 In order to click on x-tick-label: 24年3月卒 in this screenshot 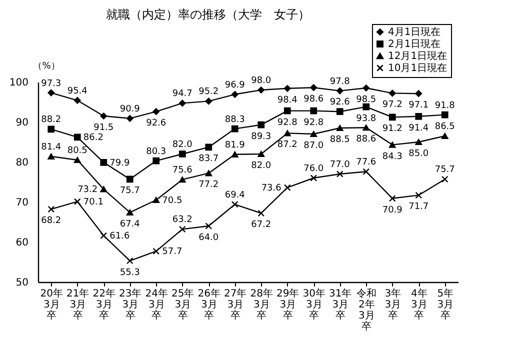, I will do `click(156, 305)`.